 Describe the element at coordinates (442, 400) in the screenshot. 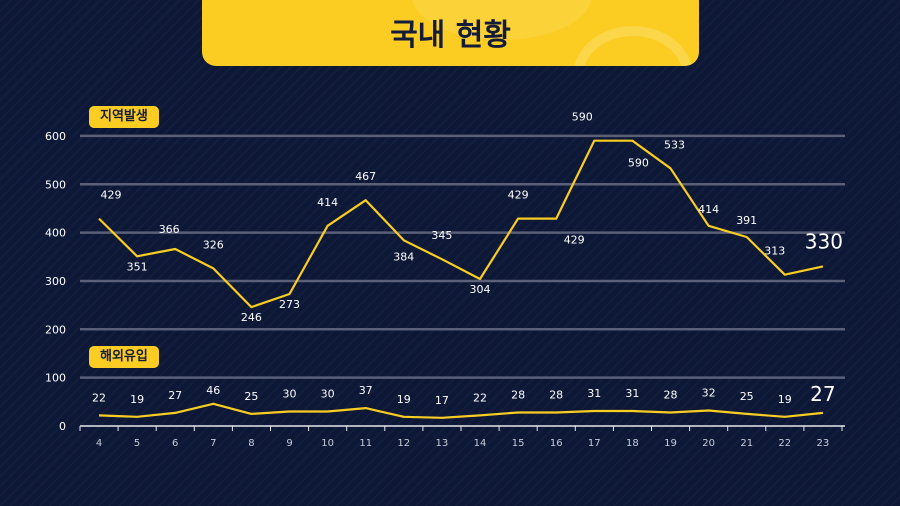

I see `import-data-label: 17` at that location.